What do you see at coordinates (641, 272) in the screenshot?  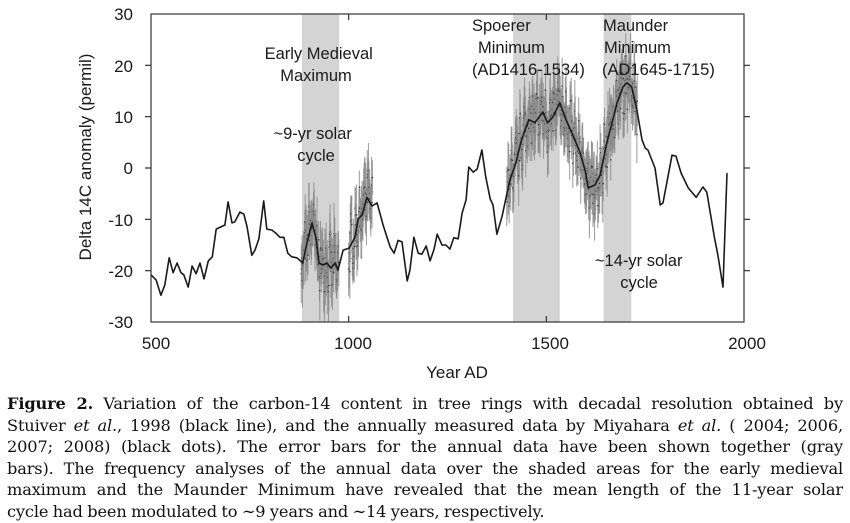 I see `annotation-14yr-cycle: ~14-yr solar cycle` at bounding box center [641, 272].